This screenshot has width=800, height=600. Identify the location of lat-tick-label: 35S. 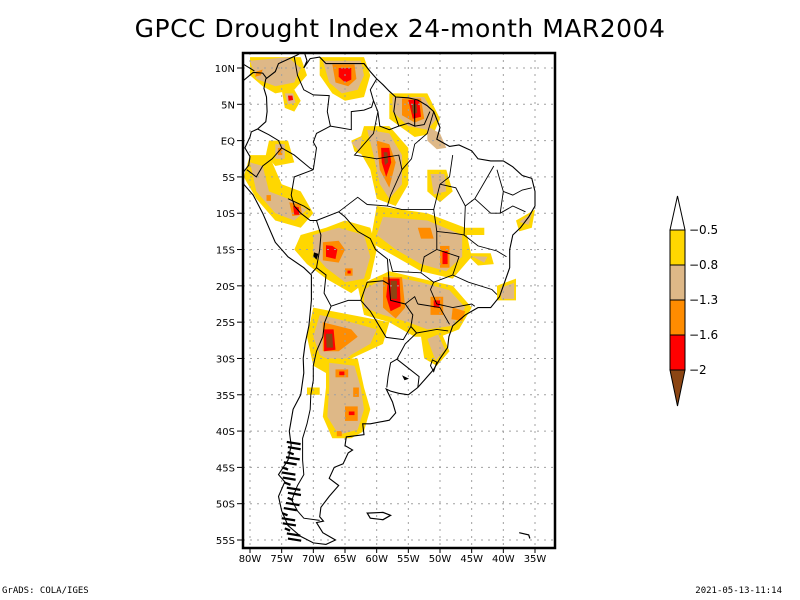
(225, 396).